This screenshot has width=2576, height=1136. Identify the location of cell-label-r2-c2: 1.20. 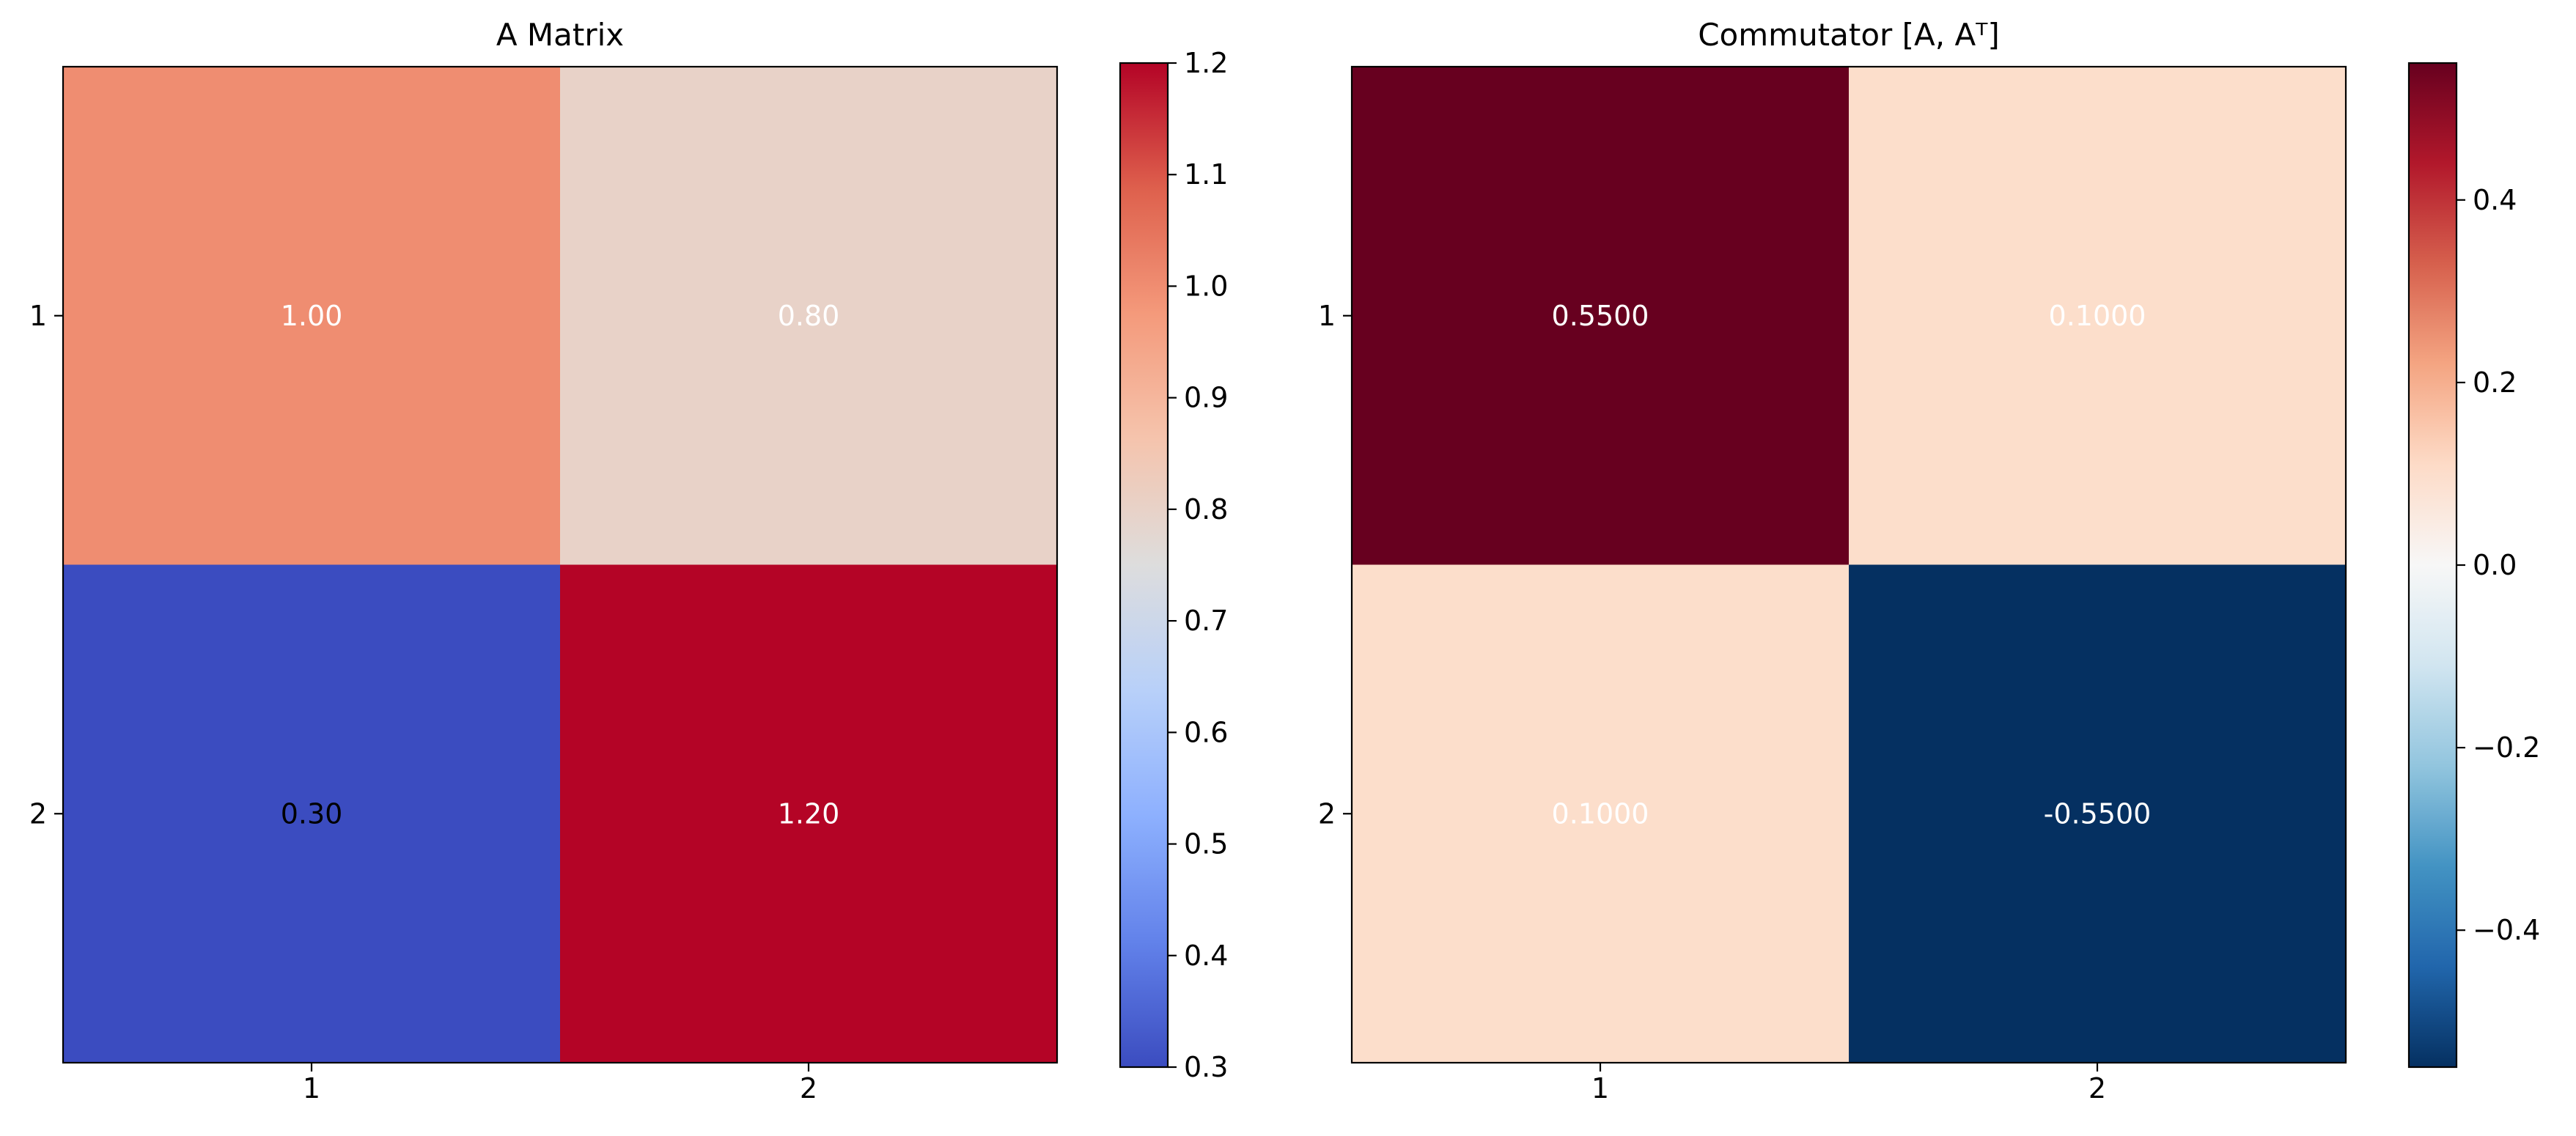
(809, 813).